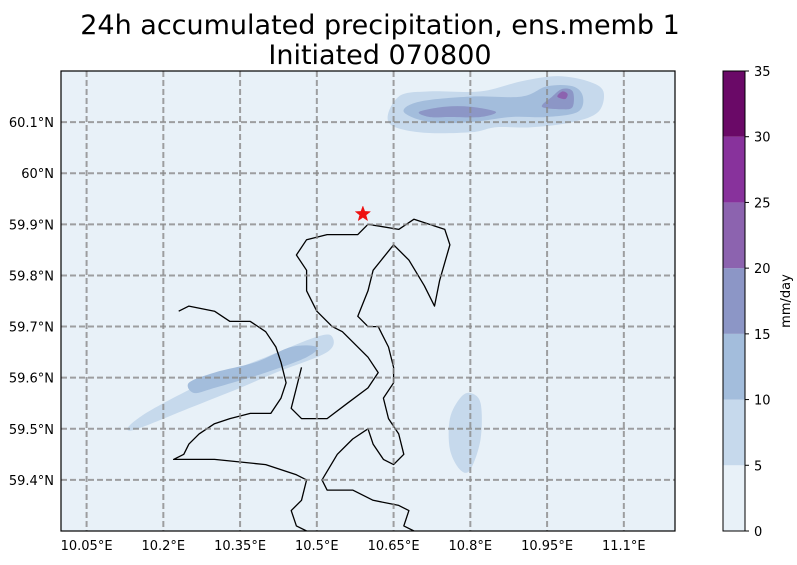 This screenshot has width=797, height=565. What do you see at coordinates (379, 55) in the screenshot?
I see `chart-title-line2: Initiated 070800` at bounding box center [379, 55].